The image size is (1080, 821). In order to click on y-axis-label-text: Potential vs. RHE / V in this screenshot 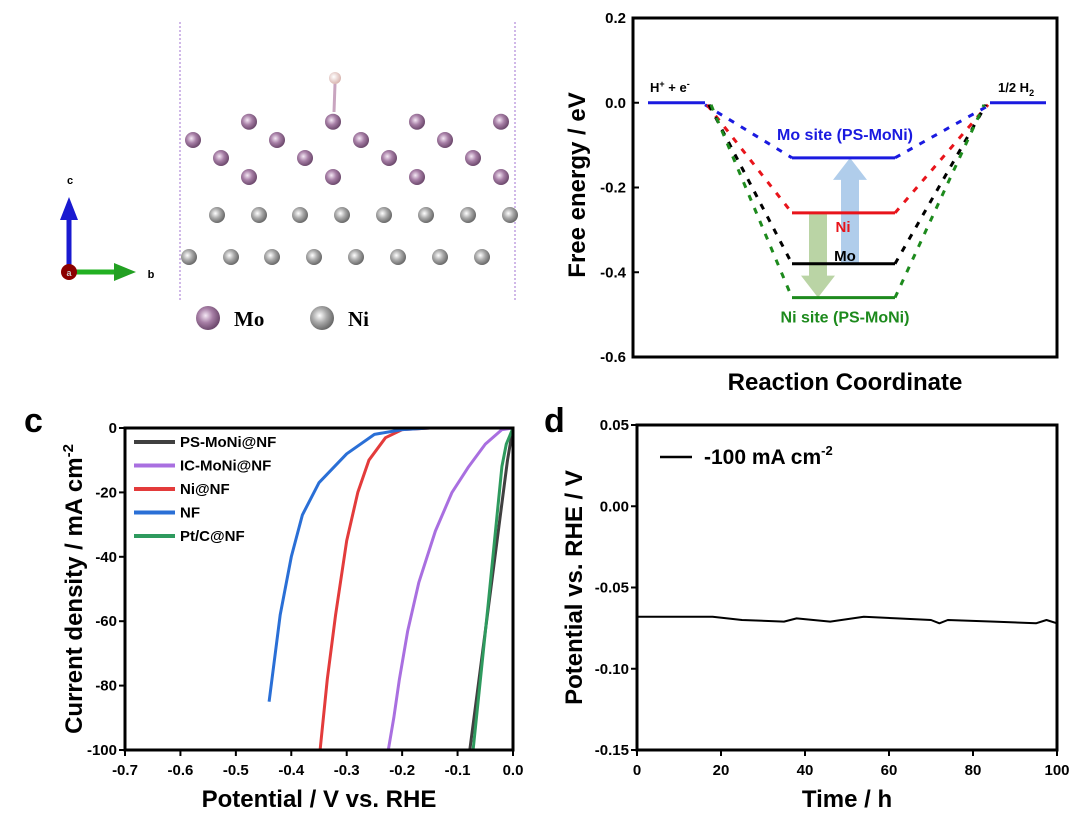, I will do `click(574, 587)`.